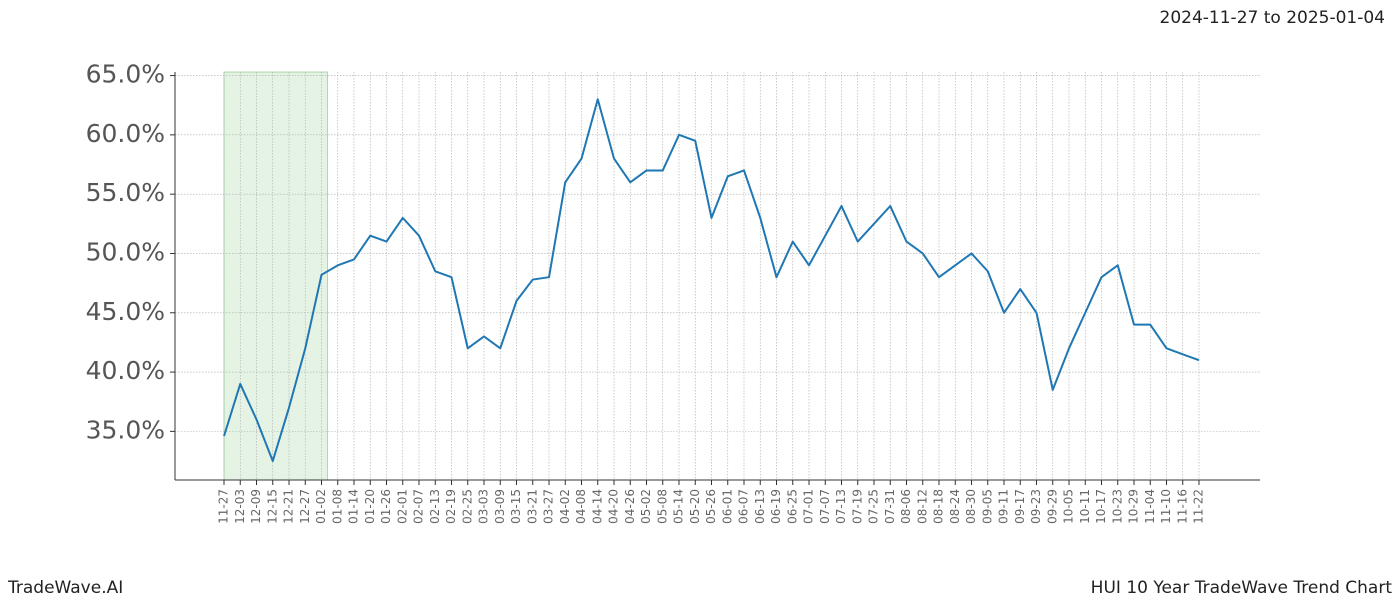 This screenshot has width=1400, height=600. Describe the element at coordinates (760, 506) in the screenshot. I see `x-tick-label: 06-13` at that location.